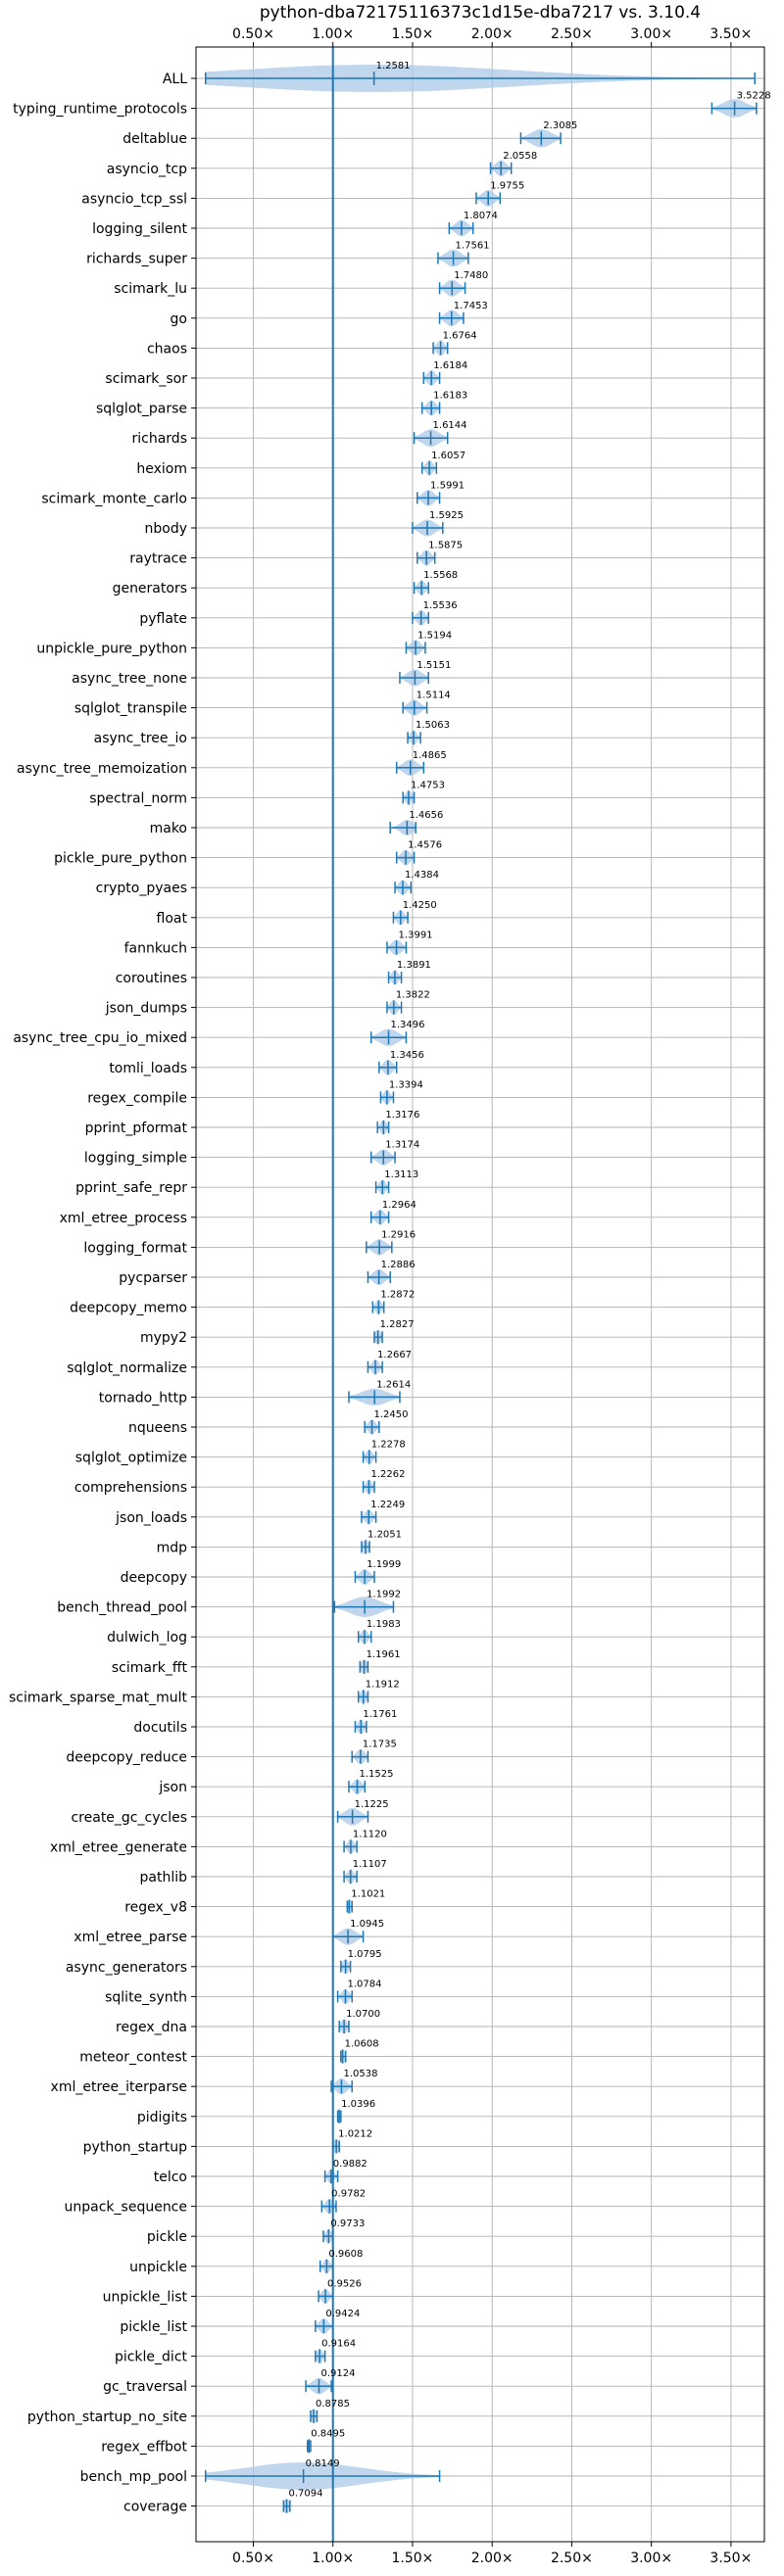 Image resolution: width=784 pixels, height=2576 pixels. I want to click on value-label: 0.8785, so click(333, 2404).